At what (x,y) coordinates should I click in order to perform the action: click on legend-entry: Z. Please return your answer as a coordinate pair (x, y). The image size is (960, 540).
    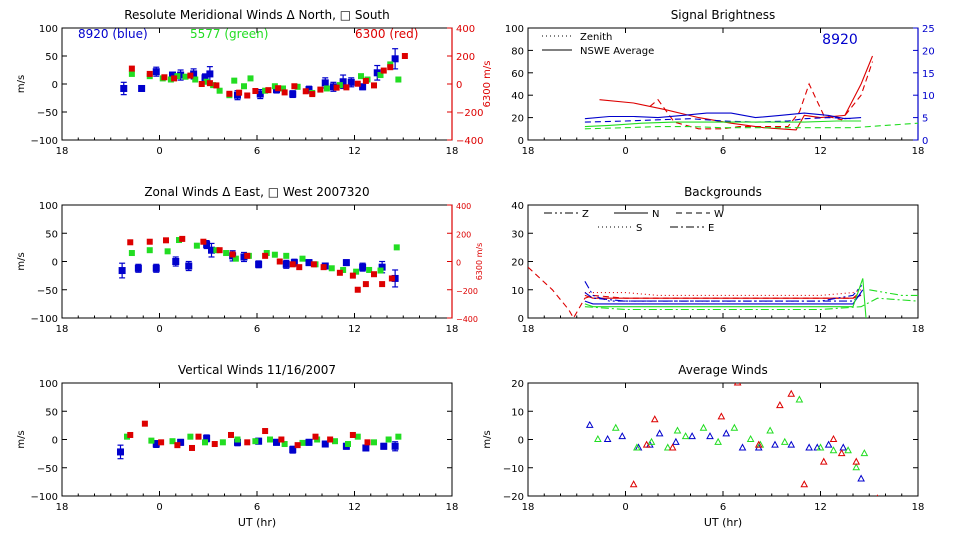
    Looking at the image, I should click on (585, 214).